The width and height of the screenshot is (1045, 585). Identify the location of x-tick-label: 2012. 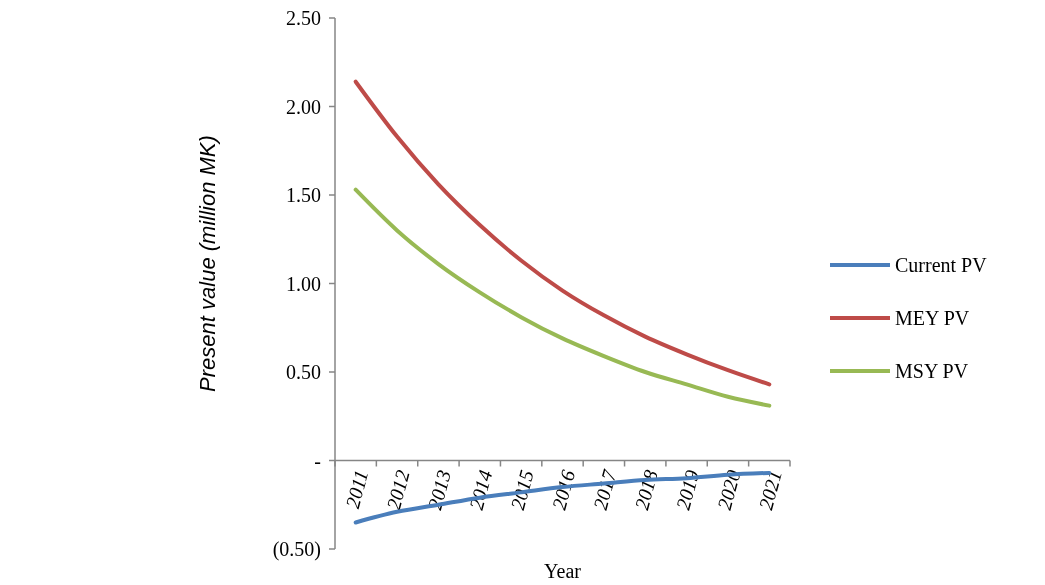
(398, 489).